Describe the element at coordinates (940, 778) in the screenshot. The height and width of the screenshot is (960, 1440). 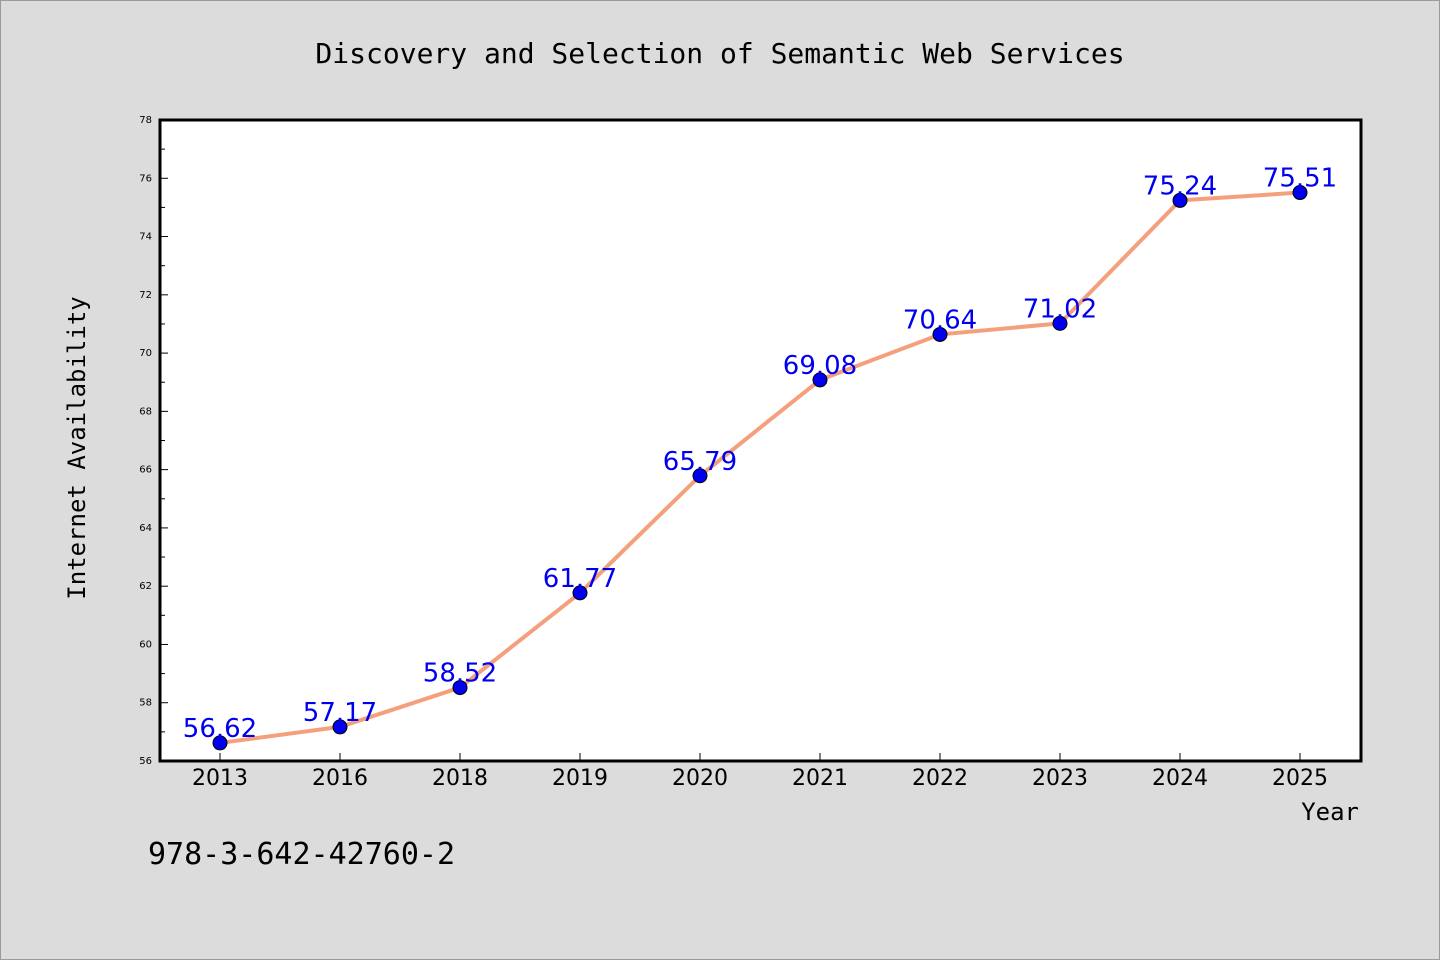
I see `x-tick-label: 2022` at that location.